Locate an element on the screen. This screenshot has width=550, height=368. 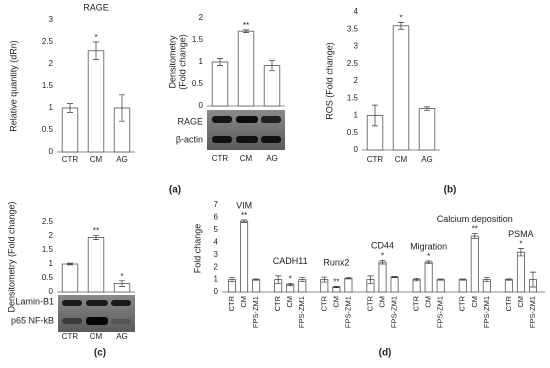
y-axis-label: Densitometry (Fold change) is located at coordinates (11, 256).